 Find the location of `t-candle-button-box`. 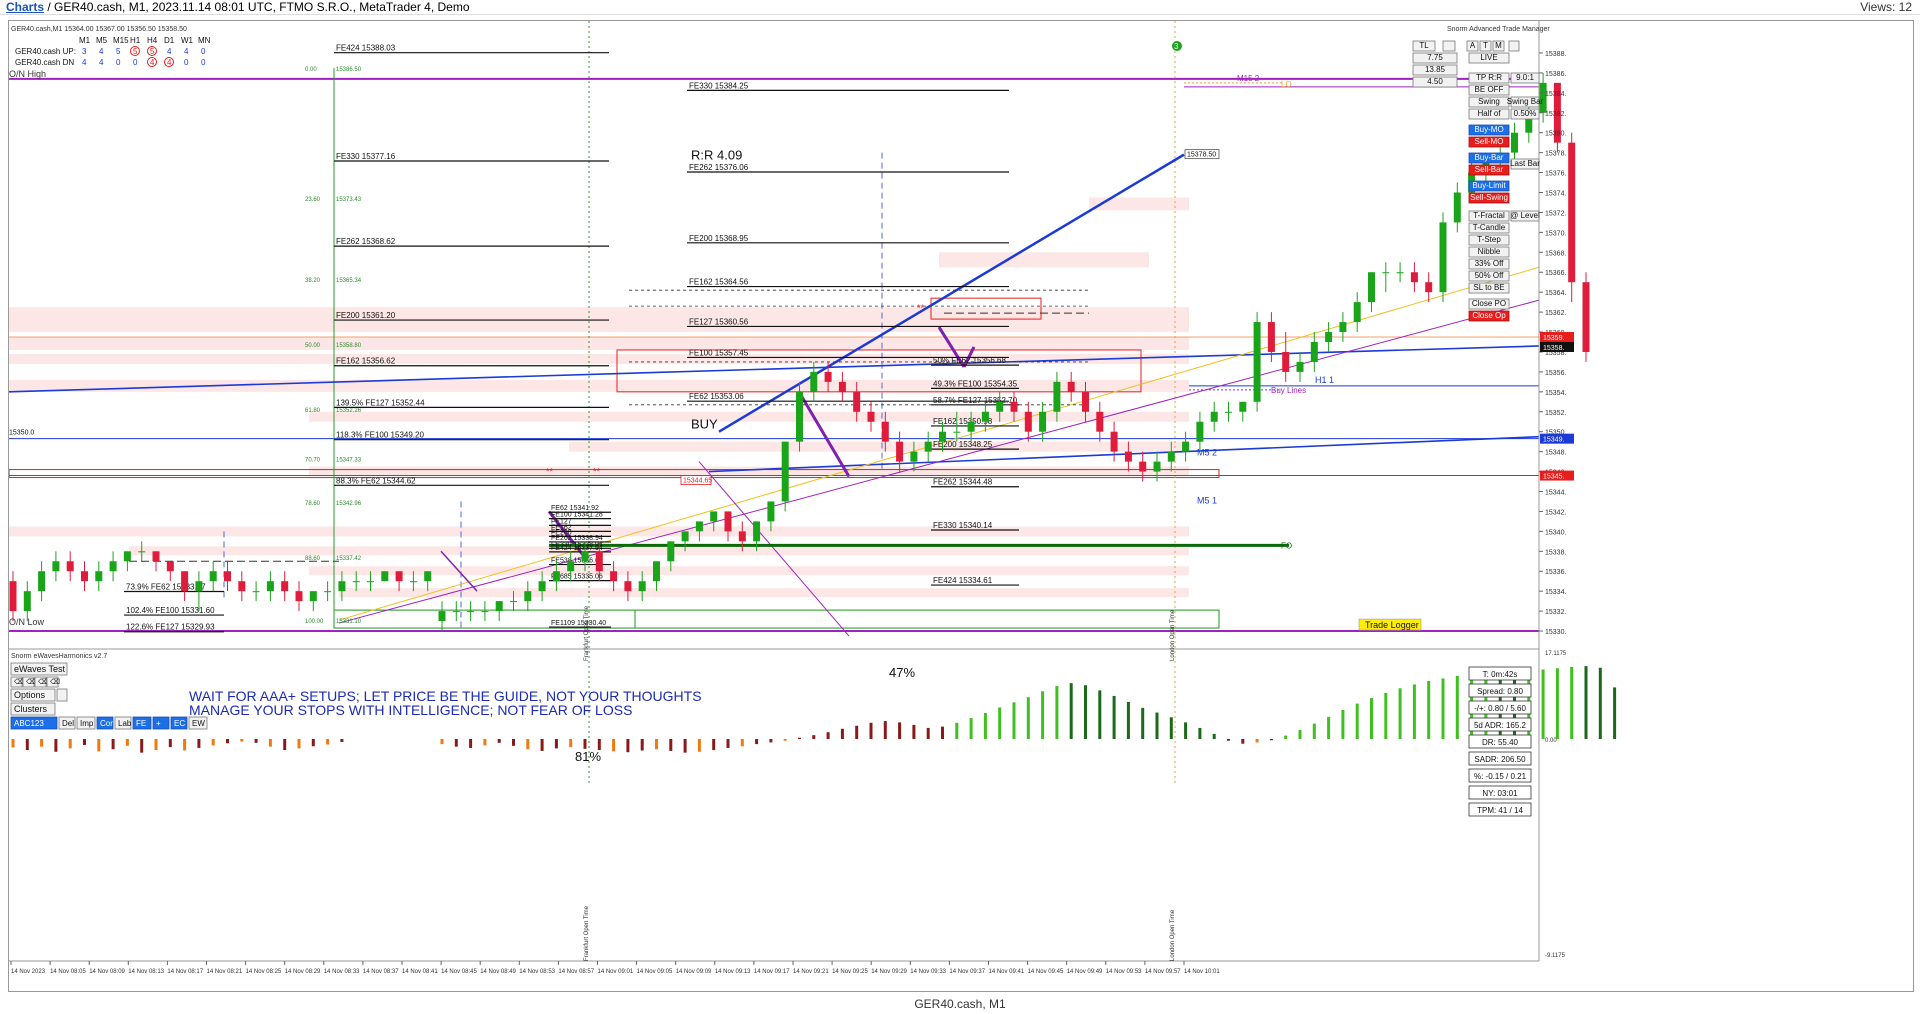

t-candle-button-box is located at coordinates (1489, 228).